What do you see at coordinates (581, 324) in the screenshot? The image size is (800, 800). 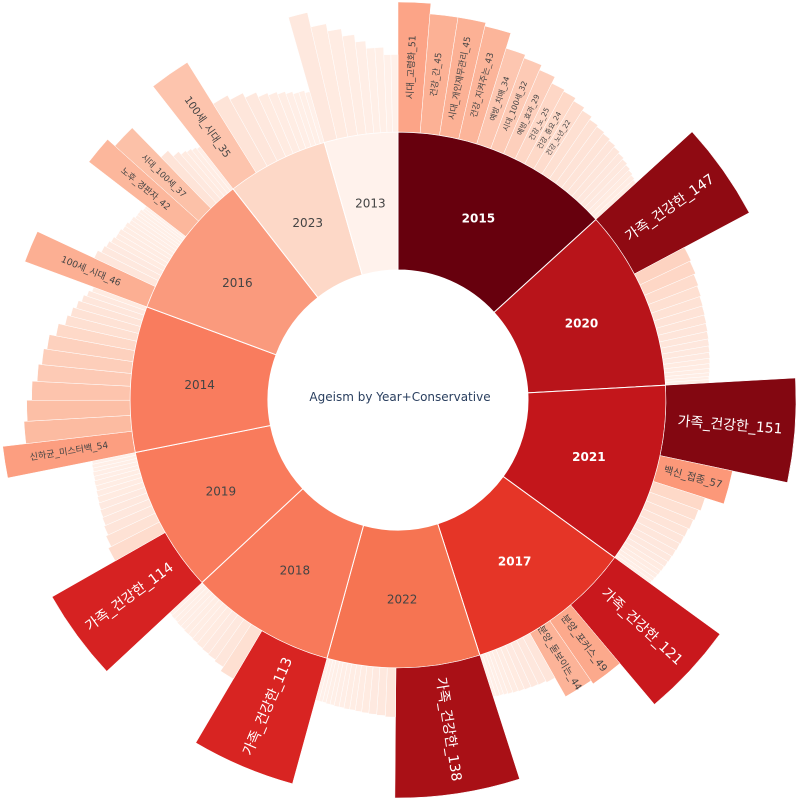 I see `year-label-2020: 2020` at bounding box center [581, 324].